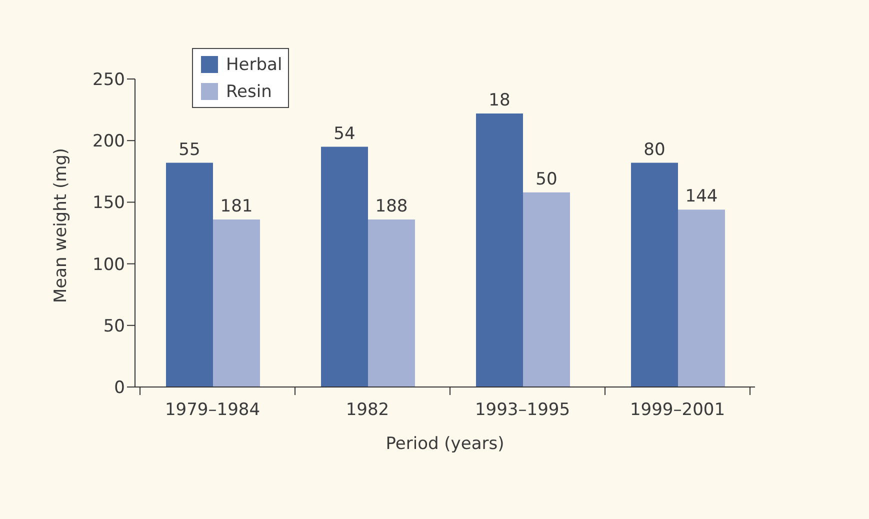  I want to click on x-tick-label: 1982, so click(368, 410).